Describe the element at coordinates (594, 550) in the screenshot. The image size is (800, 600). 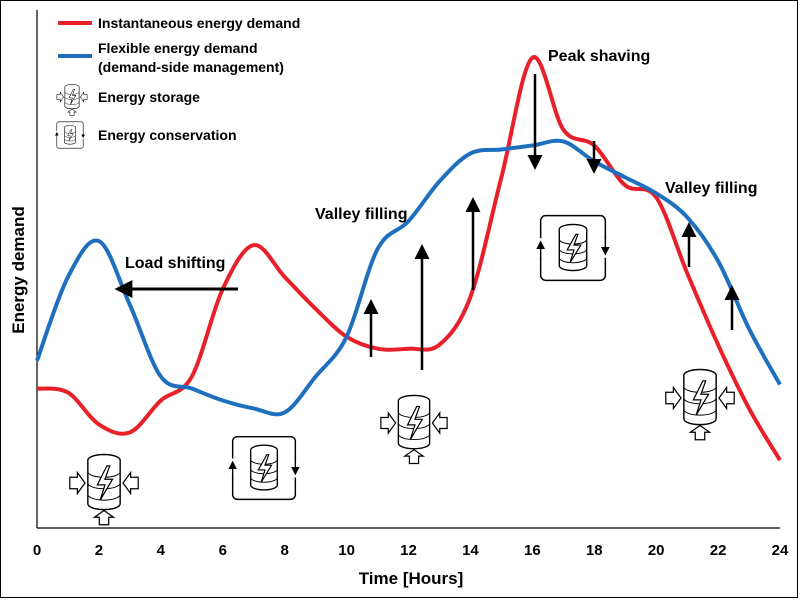
I see `x-tick-label: 18` at that location.